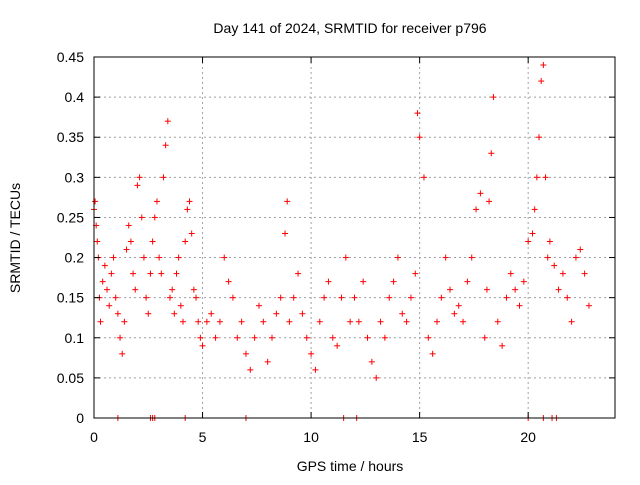 This screenshot has height=485, width=640. Describe the element at coordinates (75, 97) in the screenshot. I see `y-tick-label: 0.4` at that location.